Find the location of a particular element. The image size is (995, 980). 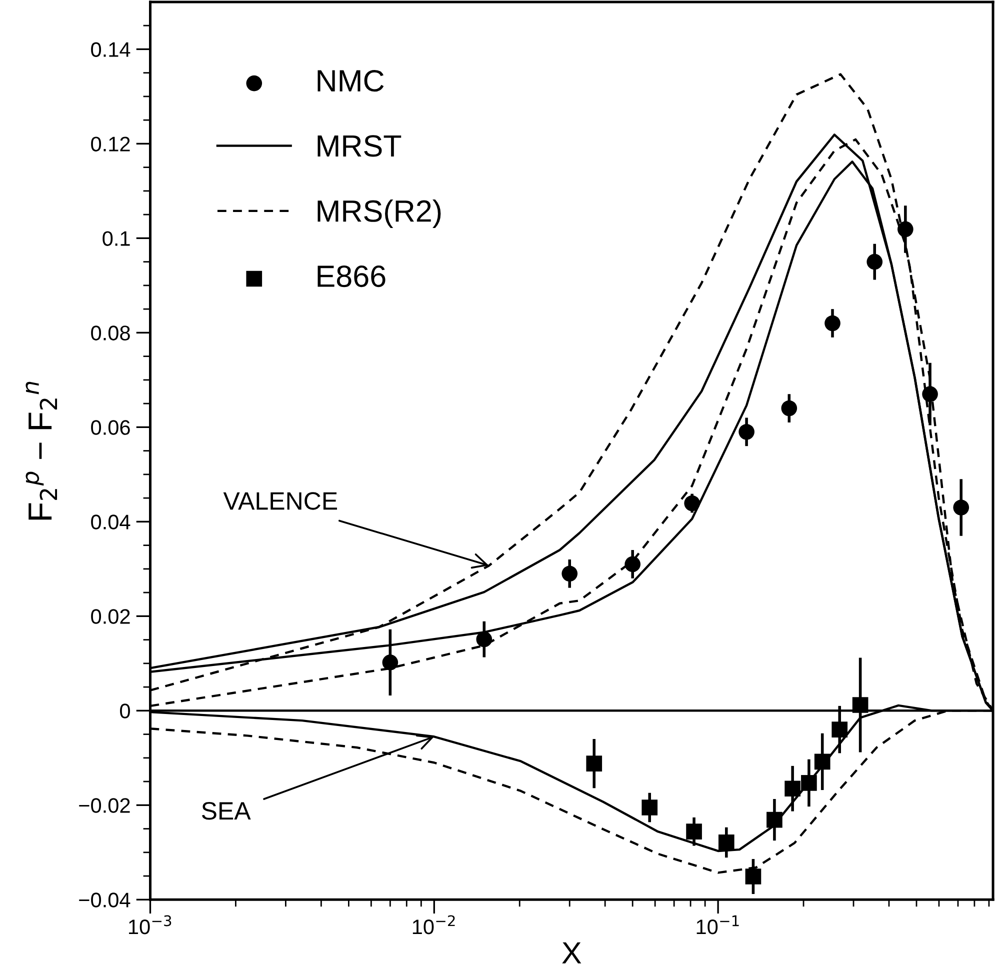

y-tick-label: 0 is located at coordinates (125, 711).